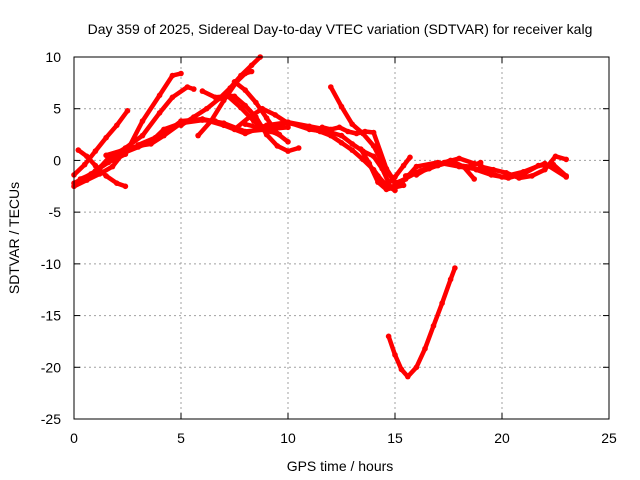  What do you see at coordinates (57, 109) in the screenshot?
I see `y-tick-label: 5` at bounding box center [57, 109].